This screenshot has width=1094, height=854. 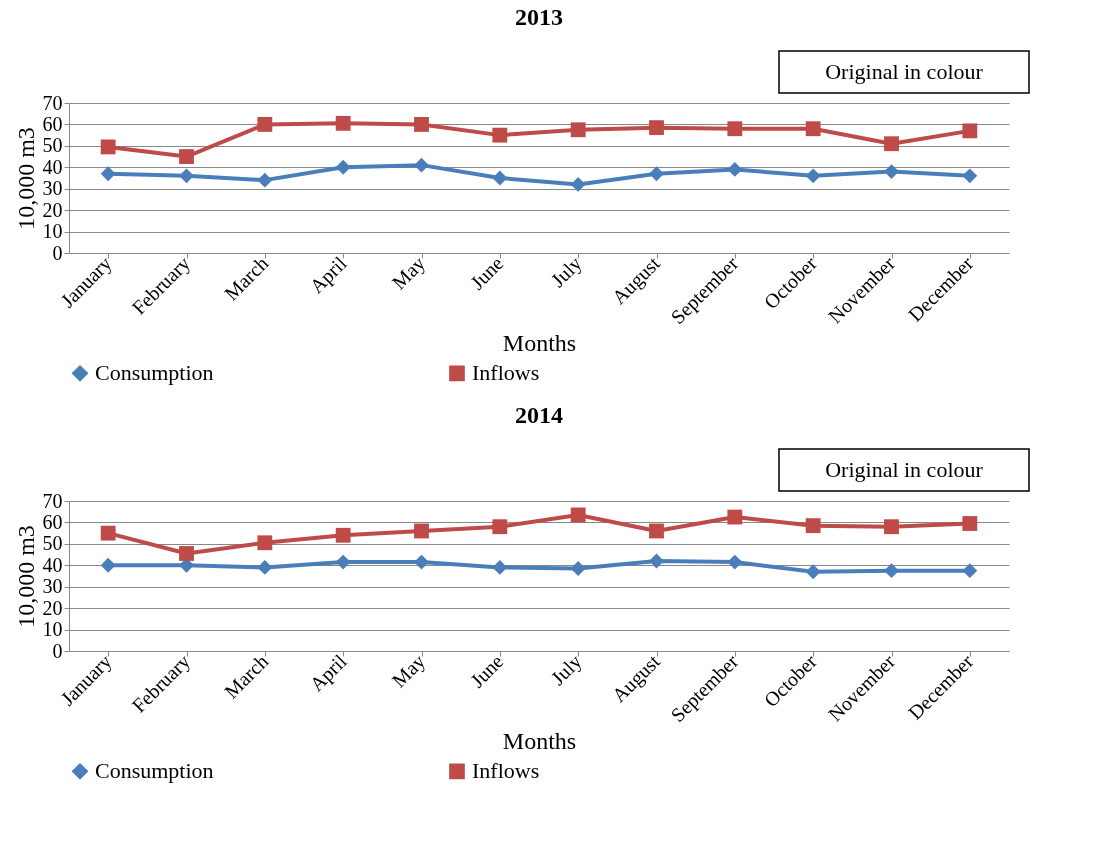 What do you see at coordinates (539, 415) in the screenshot?
I see `chart-title: 2014` at bounding box center [539, 415].